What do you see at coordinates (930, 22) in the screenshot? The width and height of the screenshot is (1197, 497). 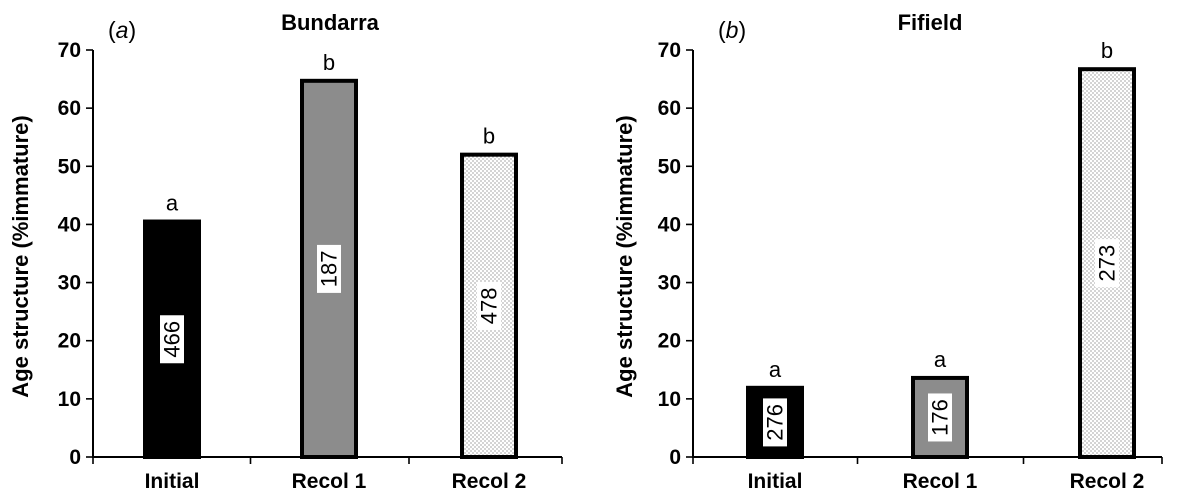 I see `chart-title: Fifield` at bounding box center [930, 22].